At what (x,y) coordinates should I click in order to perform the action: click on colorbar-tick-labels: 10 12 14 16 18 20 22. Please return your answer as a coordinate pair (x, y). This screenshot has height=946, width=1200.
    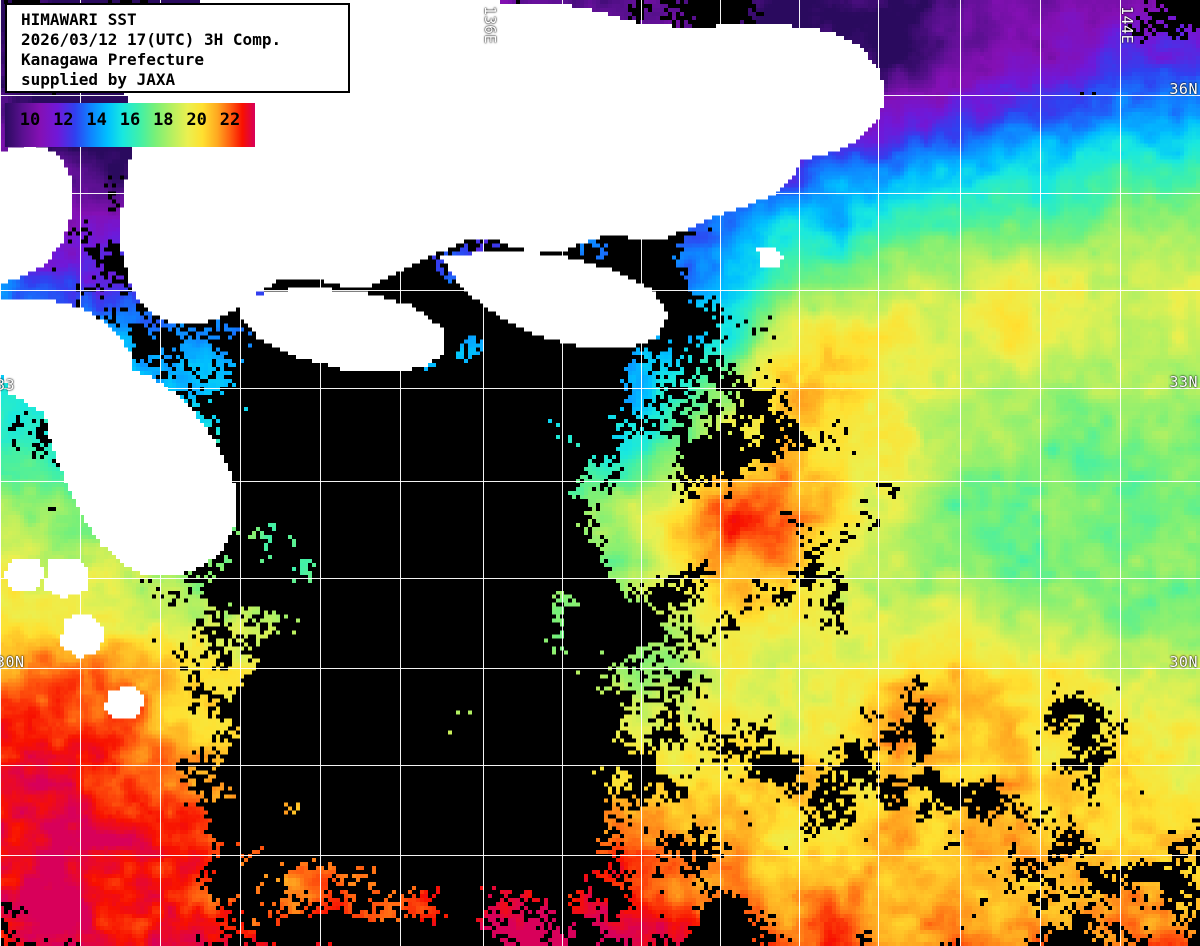
    Looking at the image, I should click on (130, 125).